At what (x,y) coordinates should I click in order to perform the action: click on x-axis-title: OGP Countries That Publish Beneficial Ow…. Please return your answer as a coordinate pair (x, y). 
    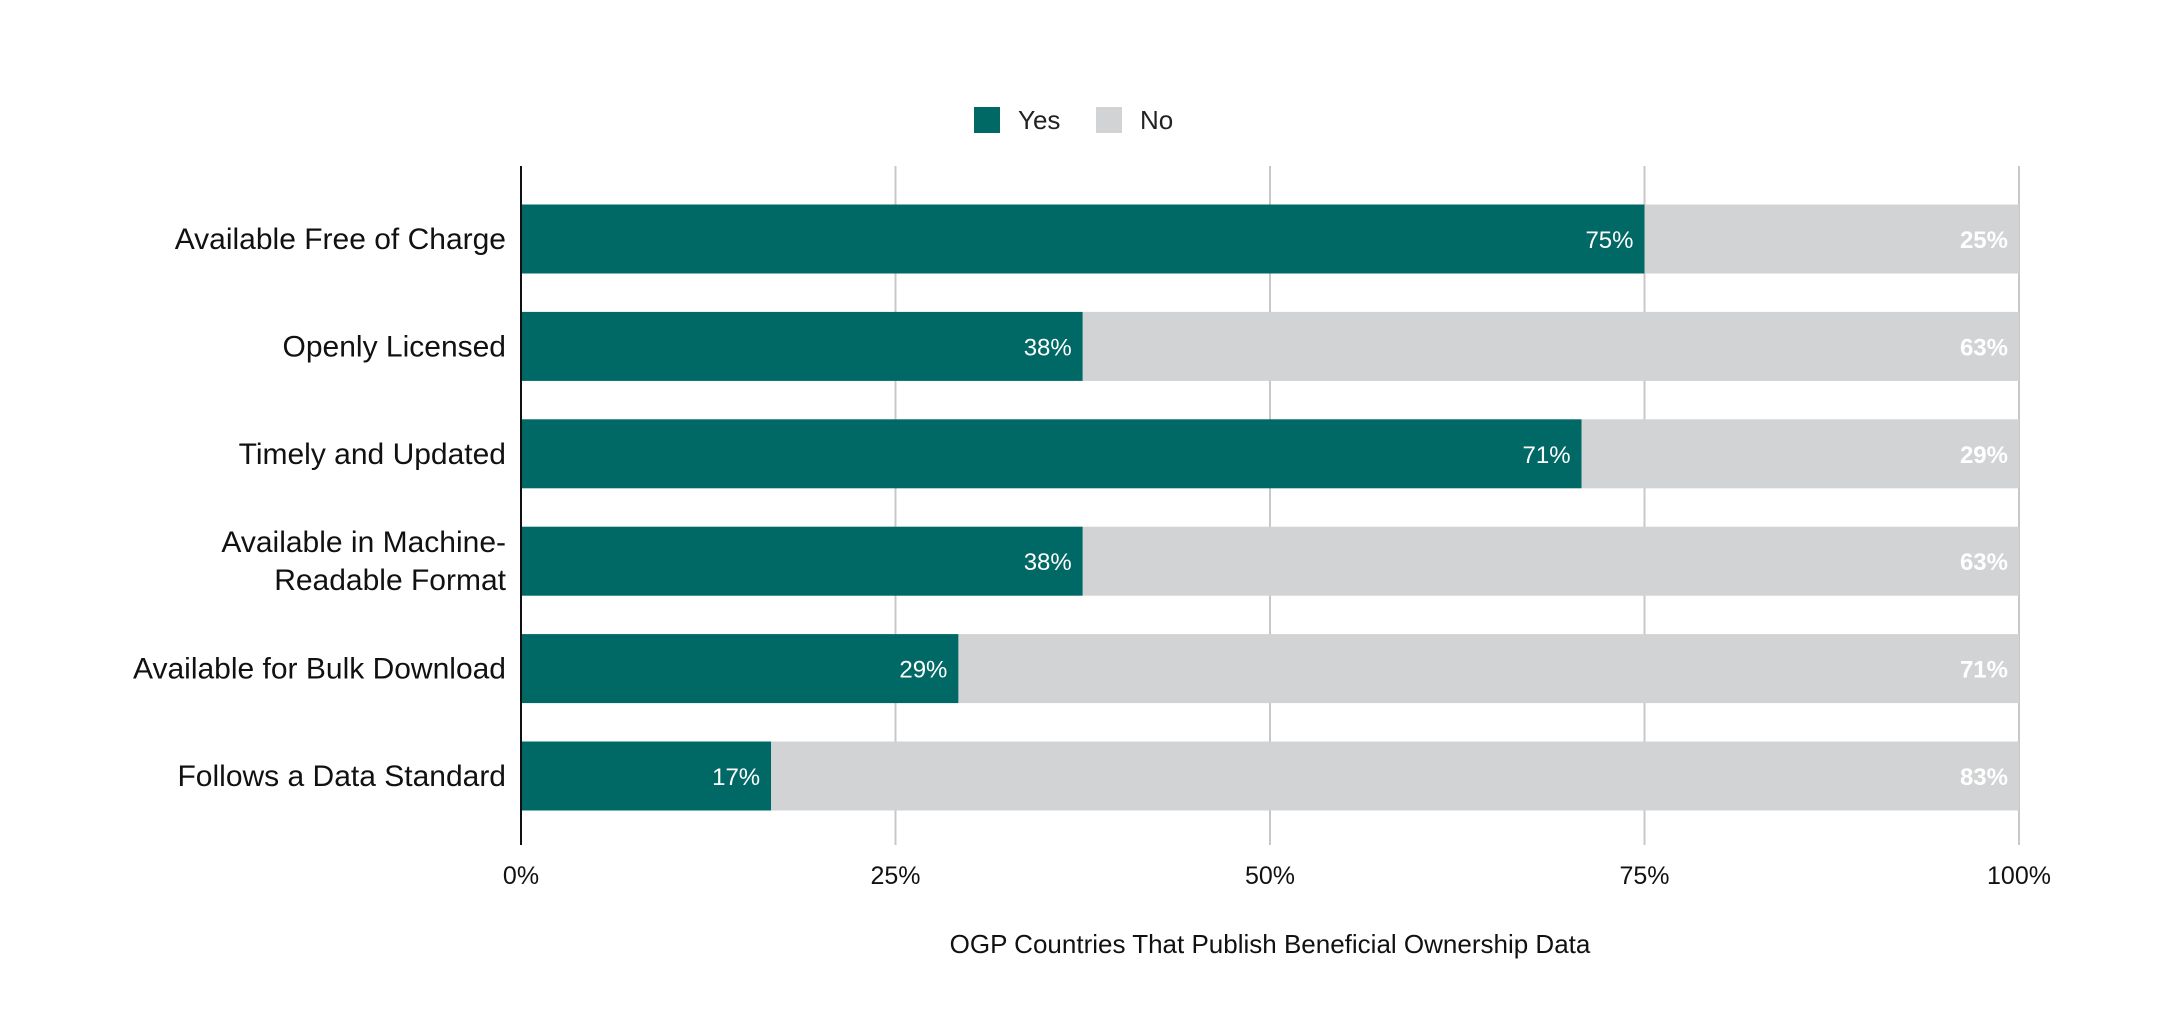
    Looking at the image, I should click on (1270, 944).